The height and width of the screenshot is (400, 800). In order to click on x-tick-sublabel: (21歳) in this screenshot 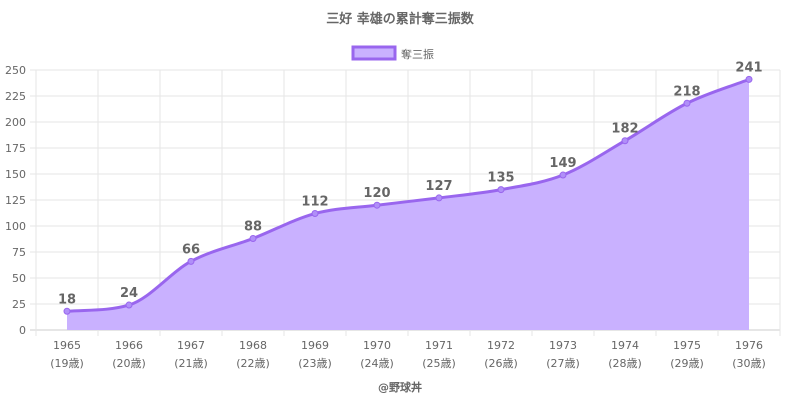, I will do `click(191, 363)`.